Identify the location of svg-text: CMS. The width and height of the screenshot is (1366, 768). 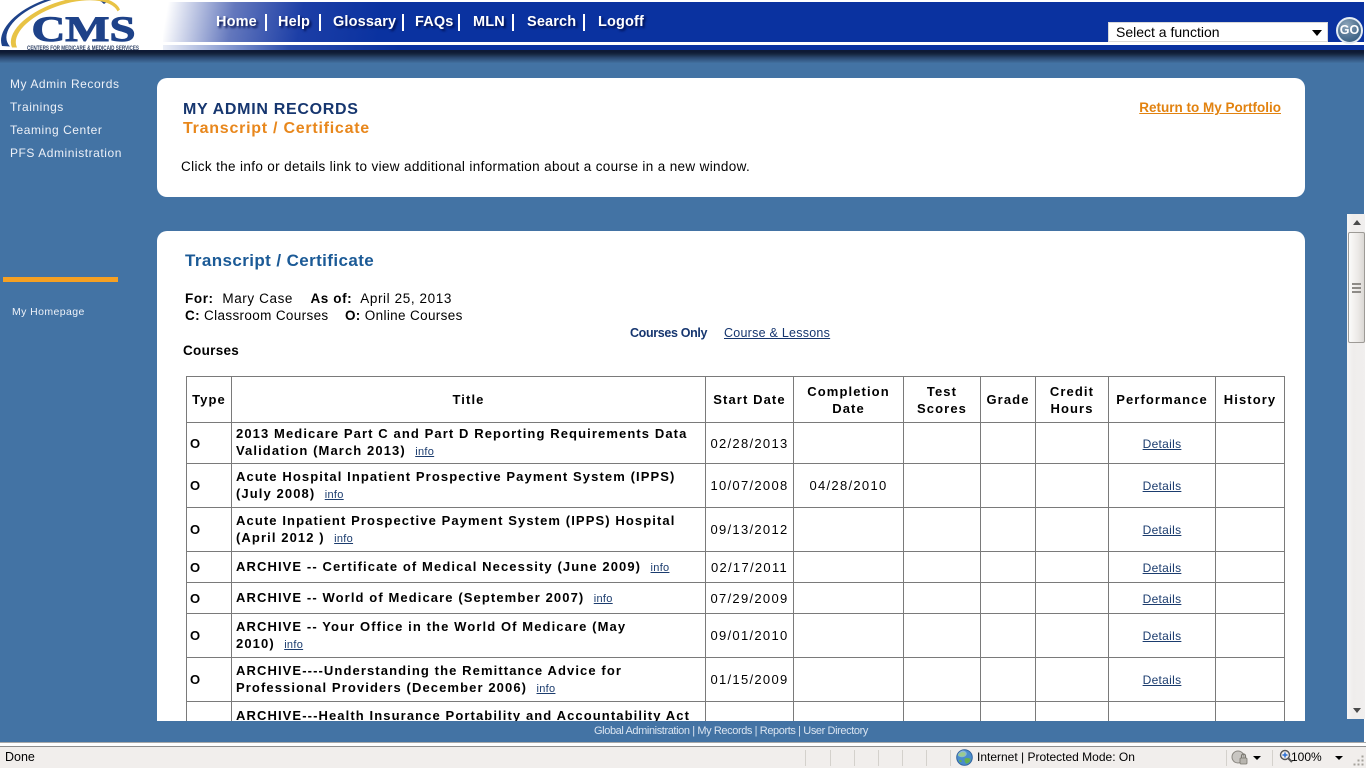
(84, 29).